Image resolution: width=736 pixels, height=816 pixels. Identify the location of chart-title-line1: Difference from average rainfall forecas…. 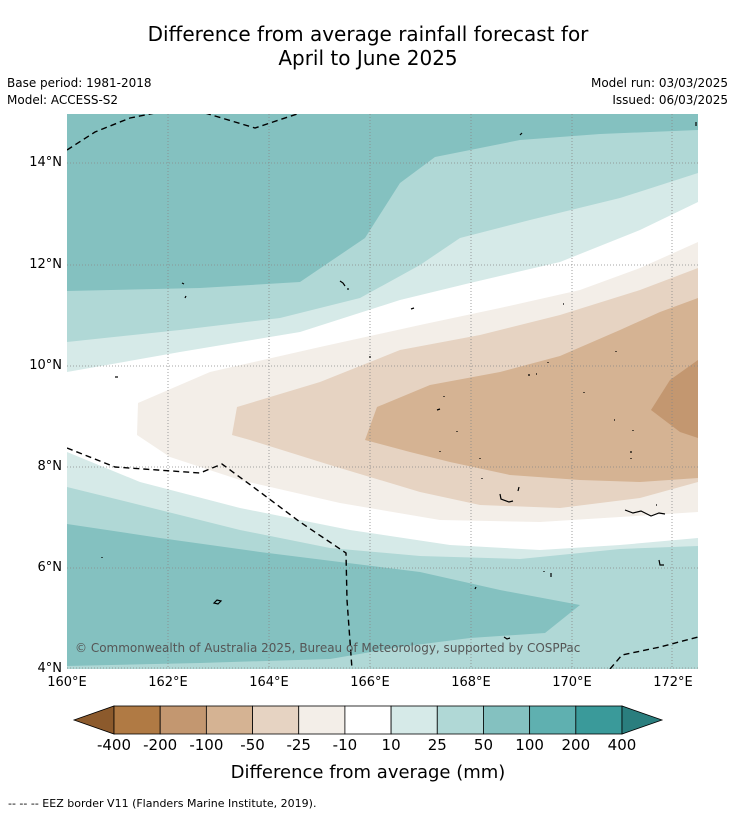
(368, 34).